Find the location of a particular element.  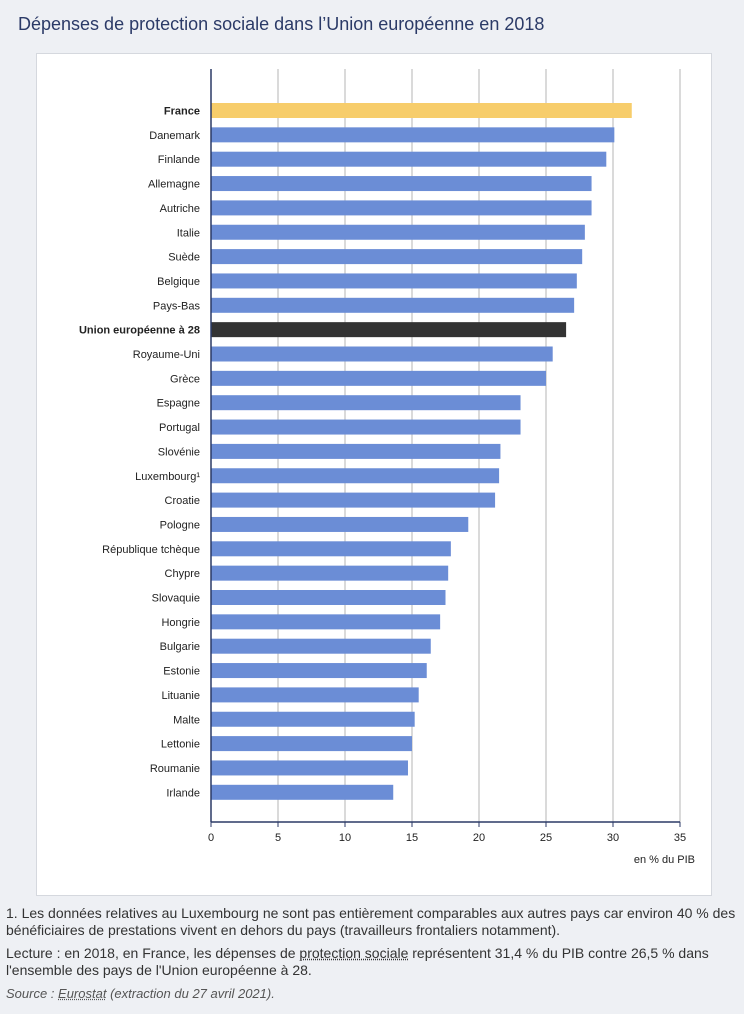

category-label: Roumanie is located at coordinates (175, 769).